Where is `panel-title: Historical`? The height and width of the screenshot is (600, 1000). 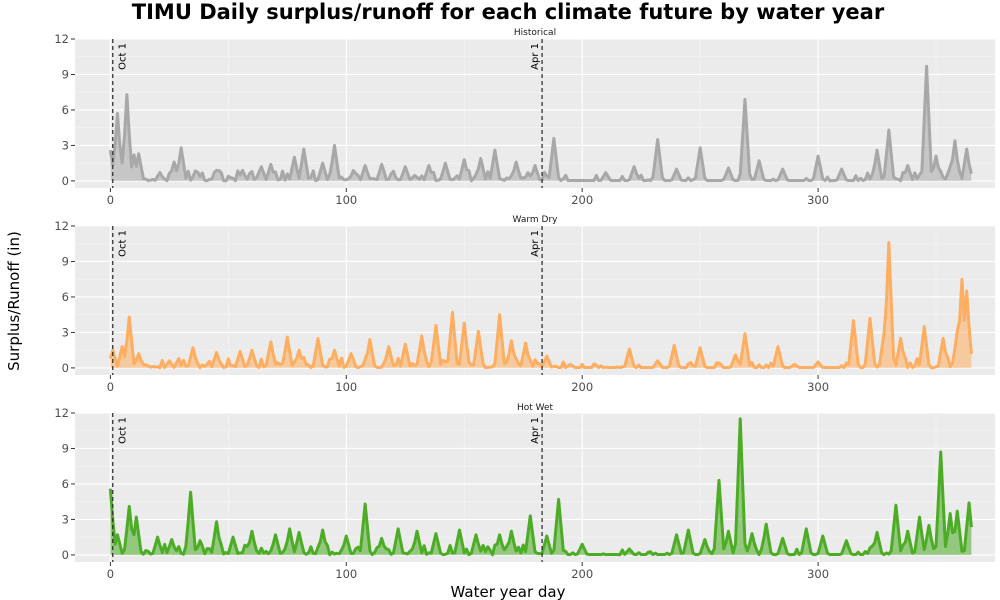 panel-title: Historical is located at coordinates (535, 33).